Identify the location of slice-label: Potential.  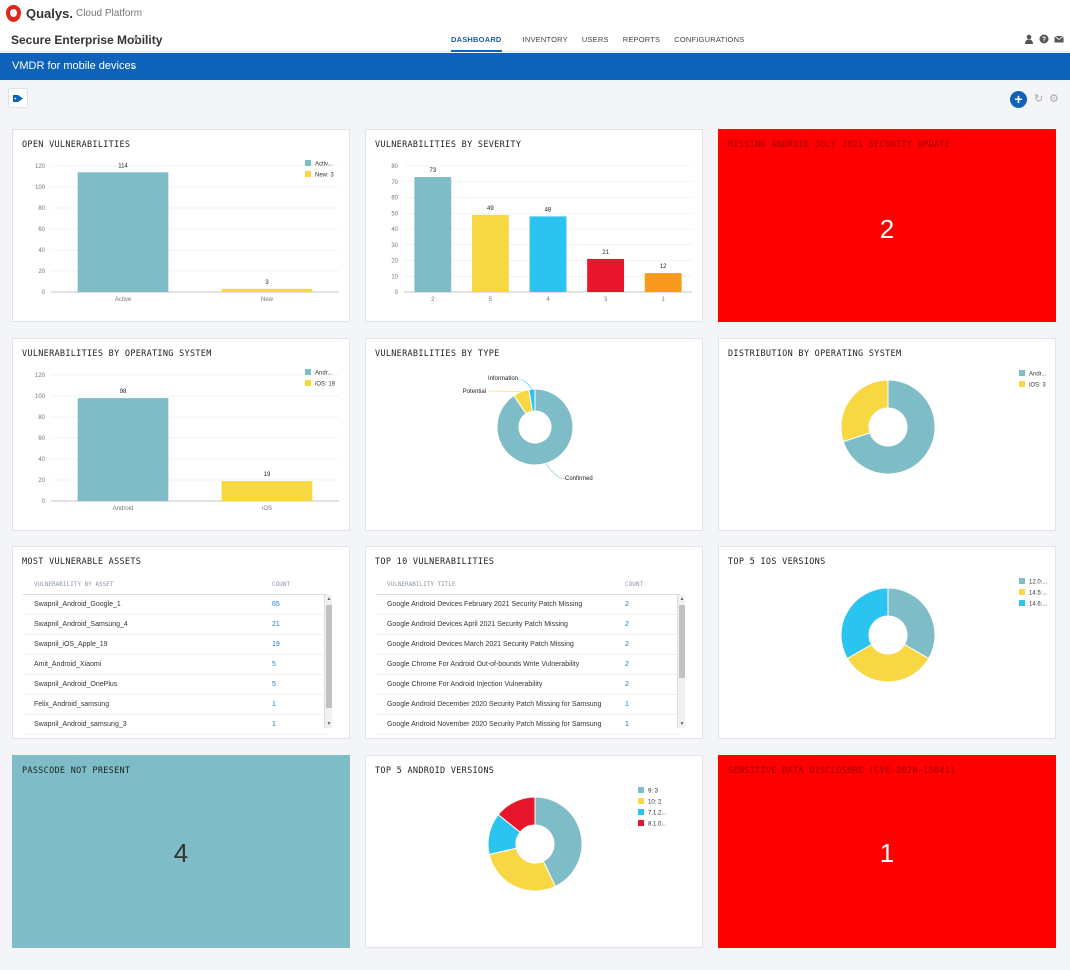
(474, 392).